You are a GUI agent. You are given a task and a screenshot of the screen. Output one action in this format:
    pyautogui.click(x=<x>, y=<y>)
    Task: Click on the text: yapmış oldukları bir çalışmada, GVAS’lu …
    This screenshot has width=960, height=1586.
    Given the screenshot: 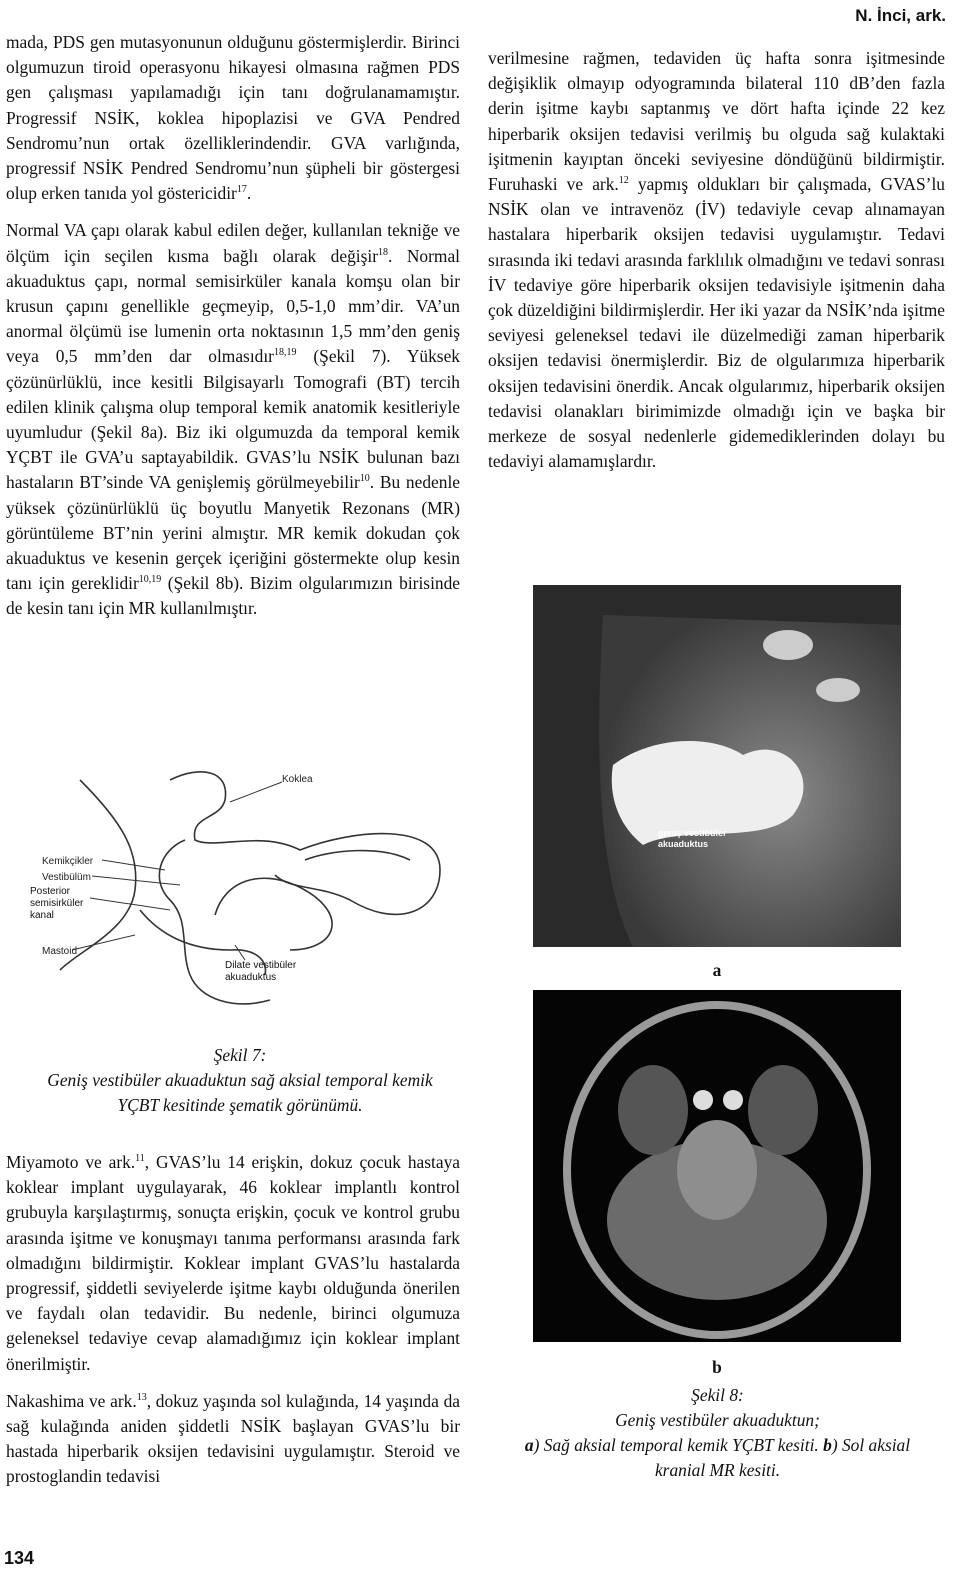 What is the action you would take?
    pyautogui.click(x=716, y=323)
    